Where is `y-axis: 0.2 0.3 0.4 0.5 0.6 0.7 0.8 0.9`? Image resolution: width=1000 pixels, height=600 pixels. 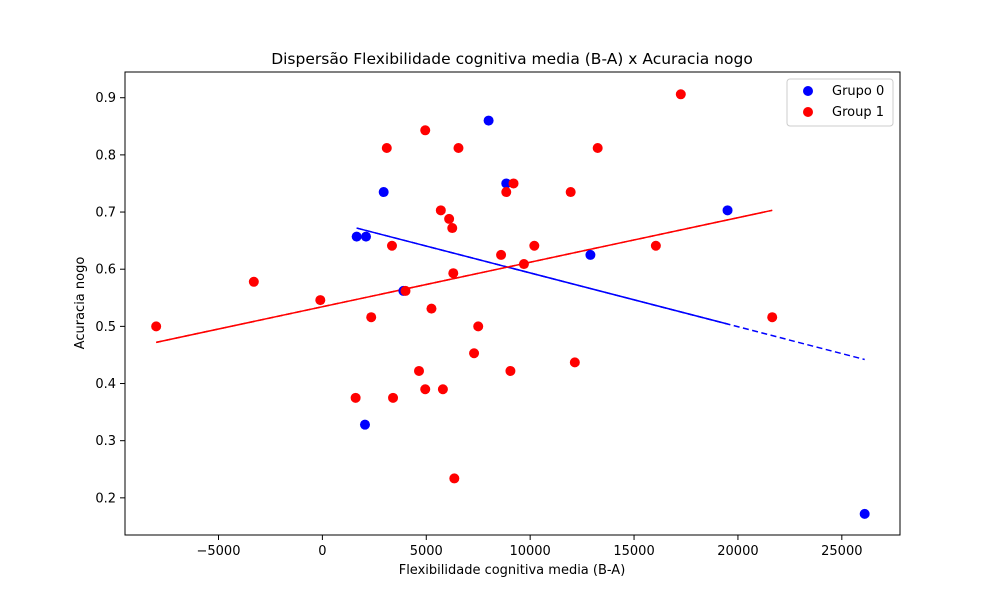 y-axis: 0.2 0.3 0.4 0.5 0.6 0.7 0.8 0.9 is located at coordinates (110, 298).